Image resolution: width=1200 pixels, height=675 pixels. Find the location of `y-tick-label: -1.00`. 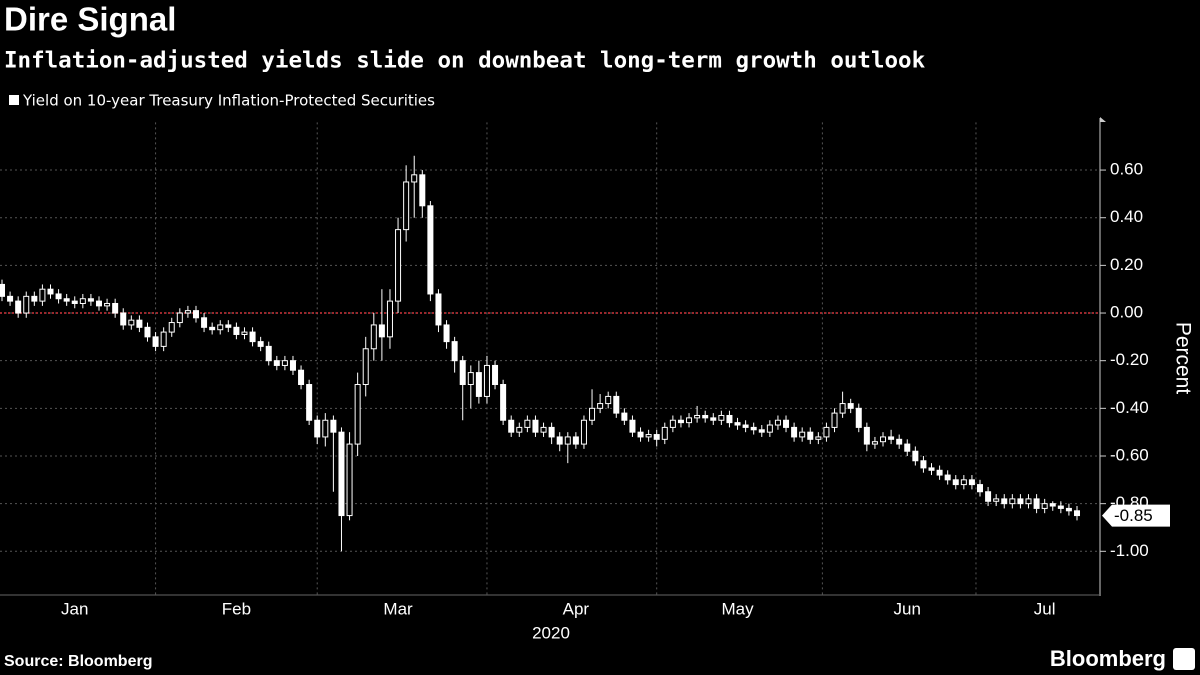

y-tick-label: -1.00 is located at coordinates (1129, 550).